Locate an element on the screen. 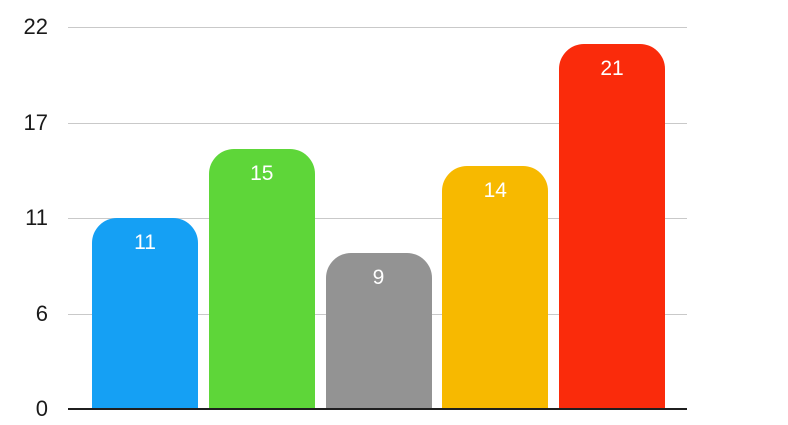 Image resolution: width=788 pixels, height=425 pixels. y-tick-label-0: 0 is located at coordinates (41, 408).